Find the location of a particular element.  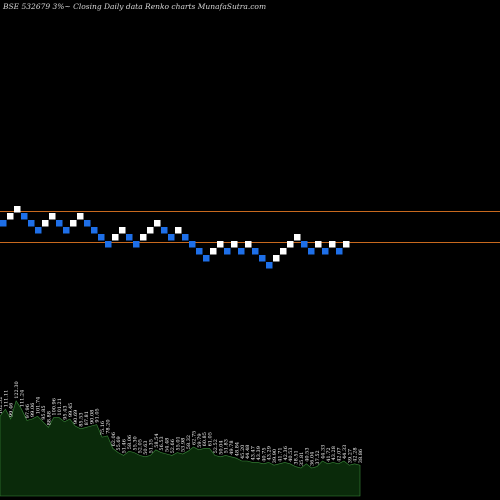

volume-label: 55.01 is located at coordinates (178, 443).